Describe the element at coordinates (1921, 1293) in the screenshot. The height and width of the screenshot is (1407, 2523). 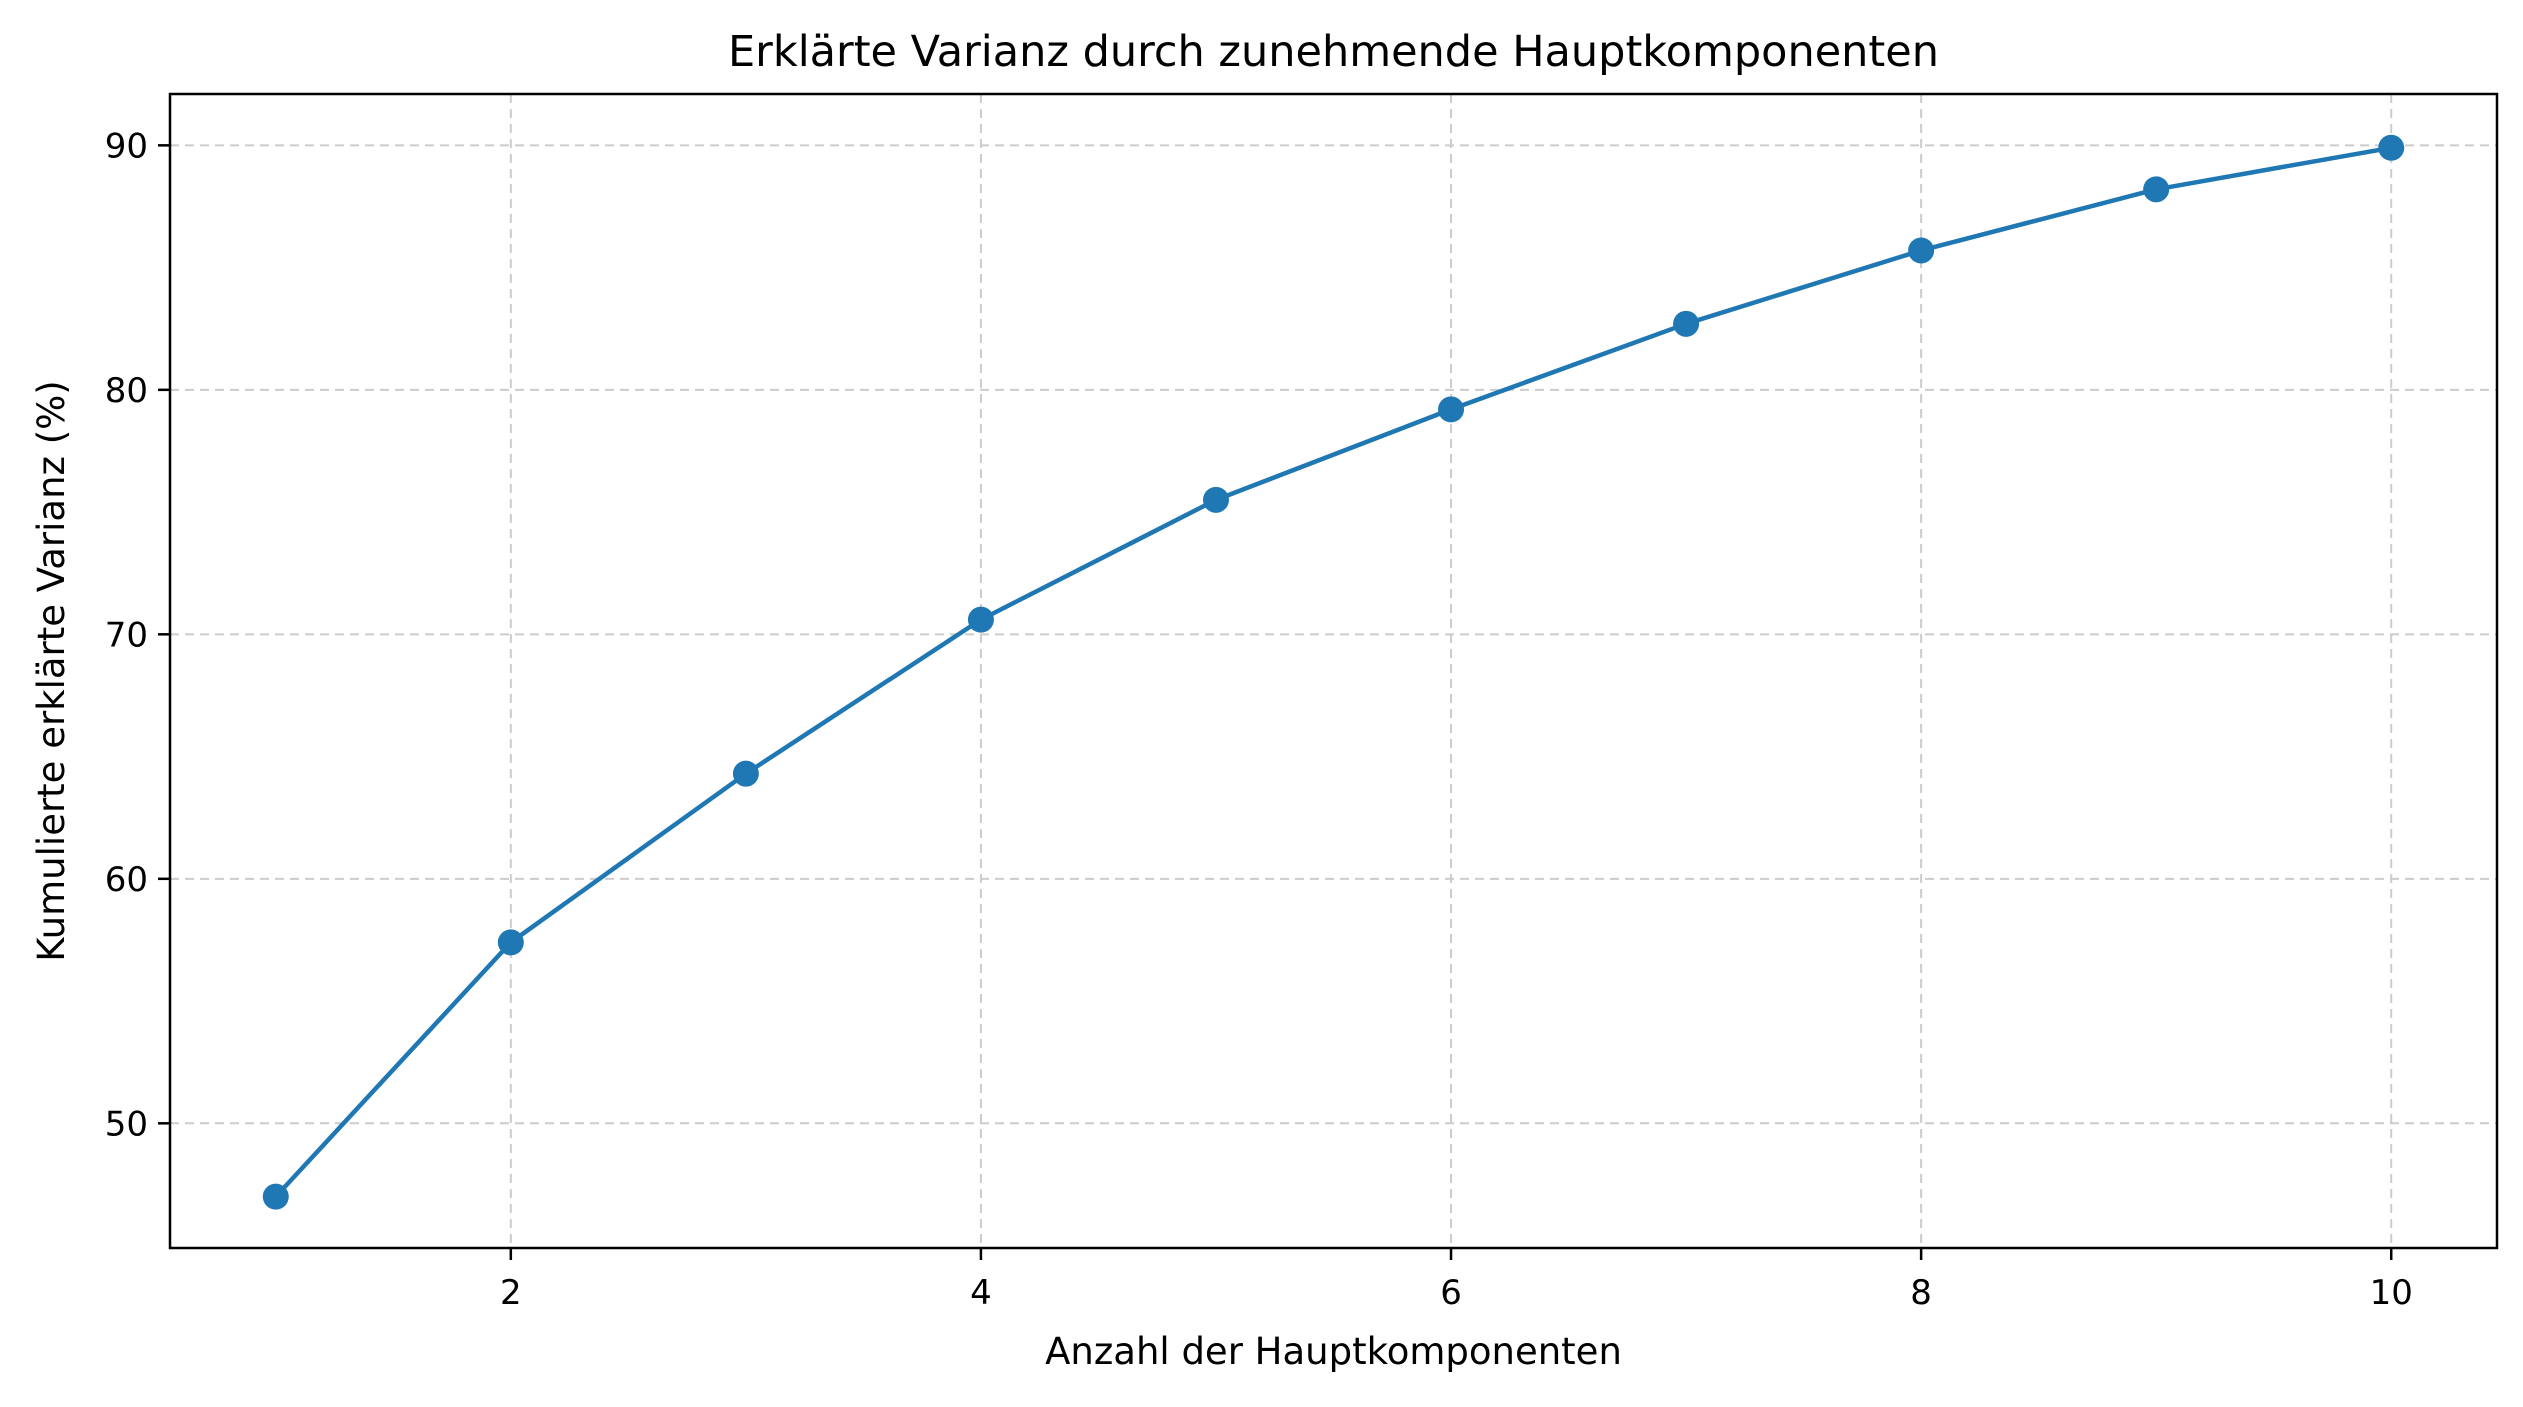
I see `x-tick-label: 8` at that location.